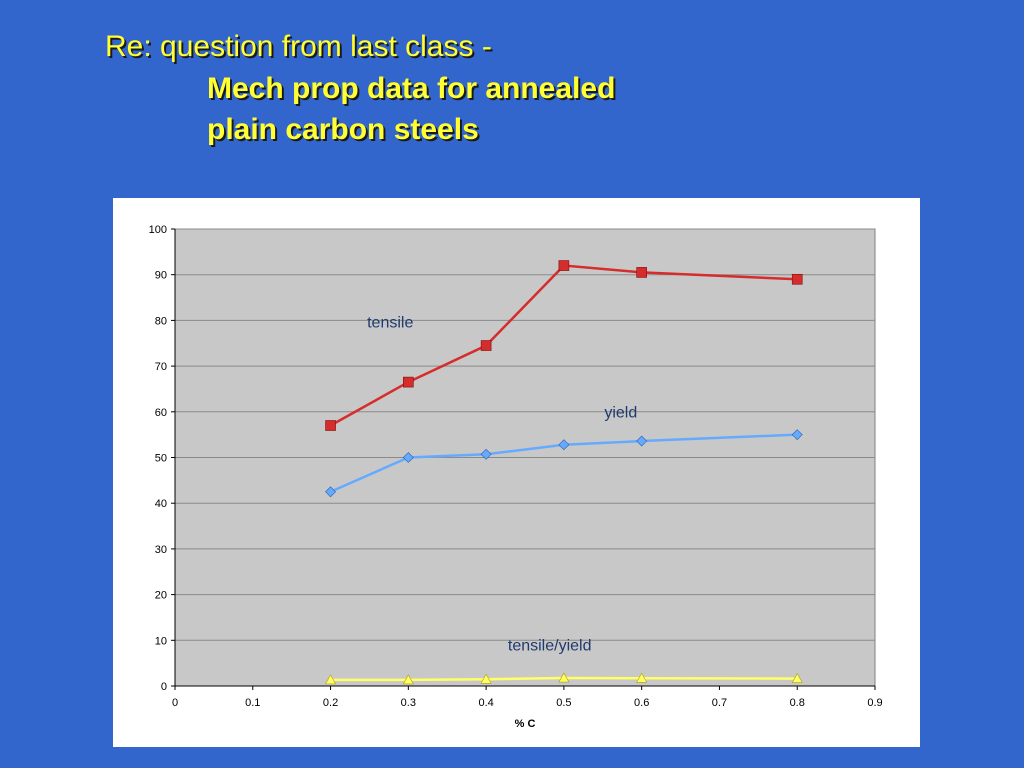 The width and height of the screenshot is (1024, 768). Describe the element at coordinates (161, 596) in the screenshot. I see `y-tick-label: 20` at that location.